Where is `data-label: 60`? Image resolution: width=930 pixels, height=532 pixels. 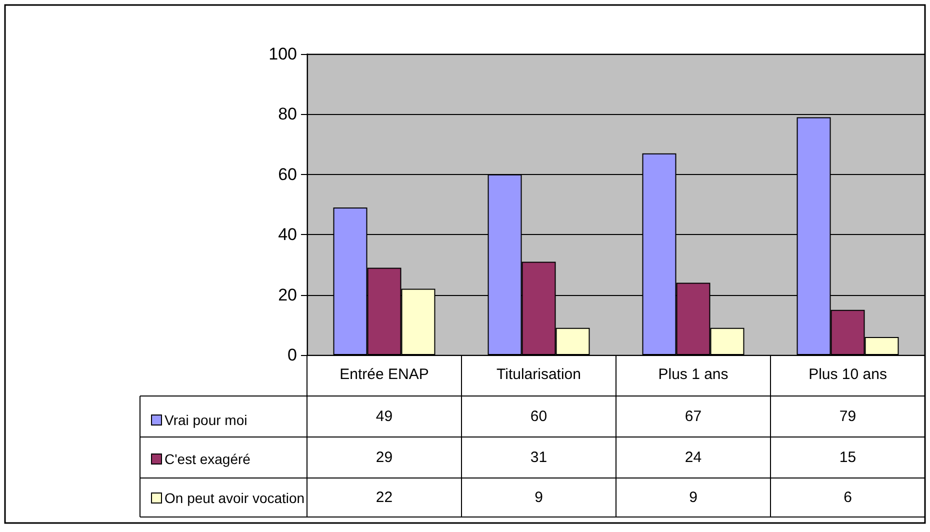
data-label: 60 is located at coordinates (539, 416).